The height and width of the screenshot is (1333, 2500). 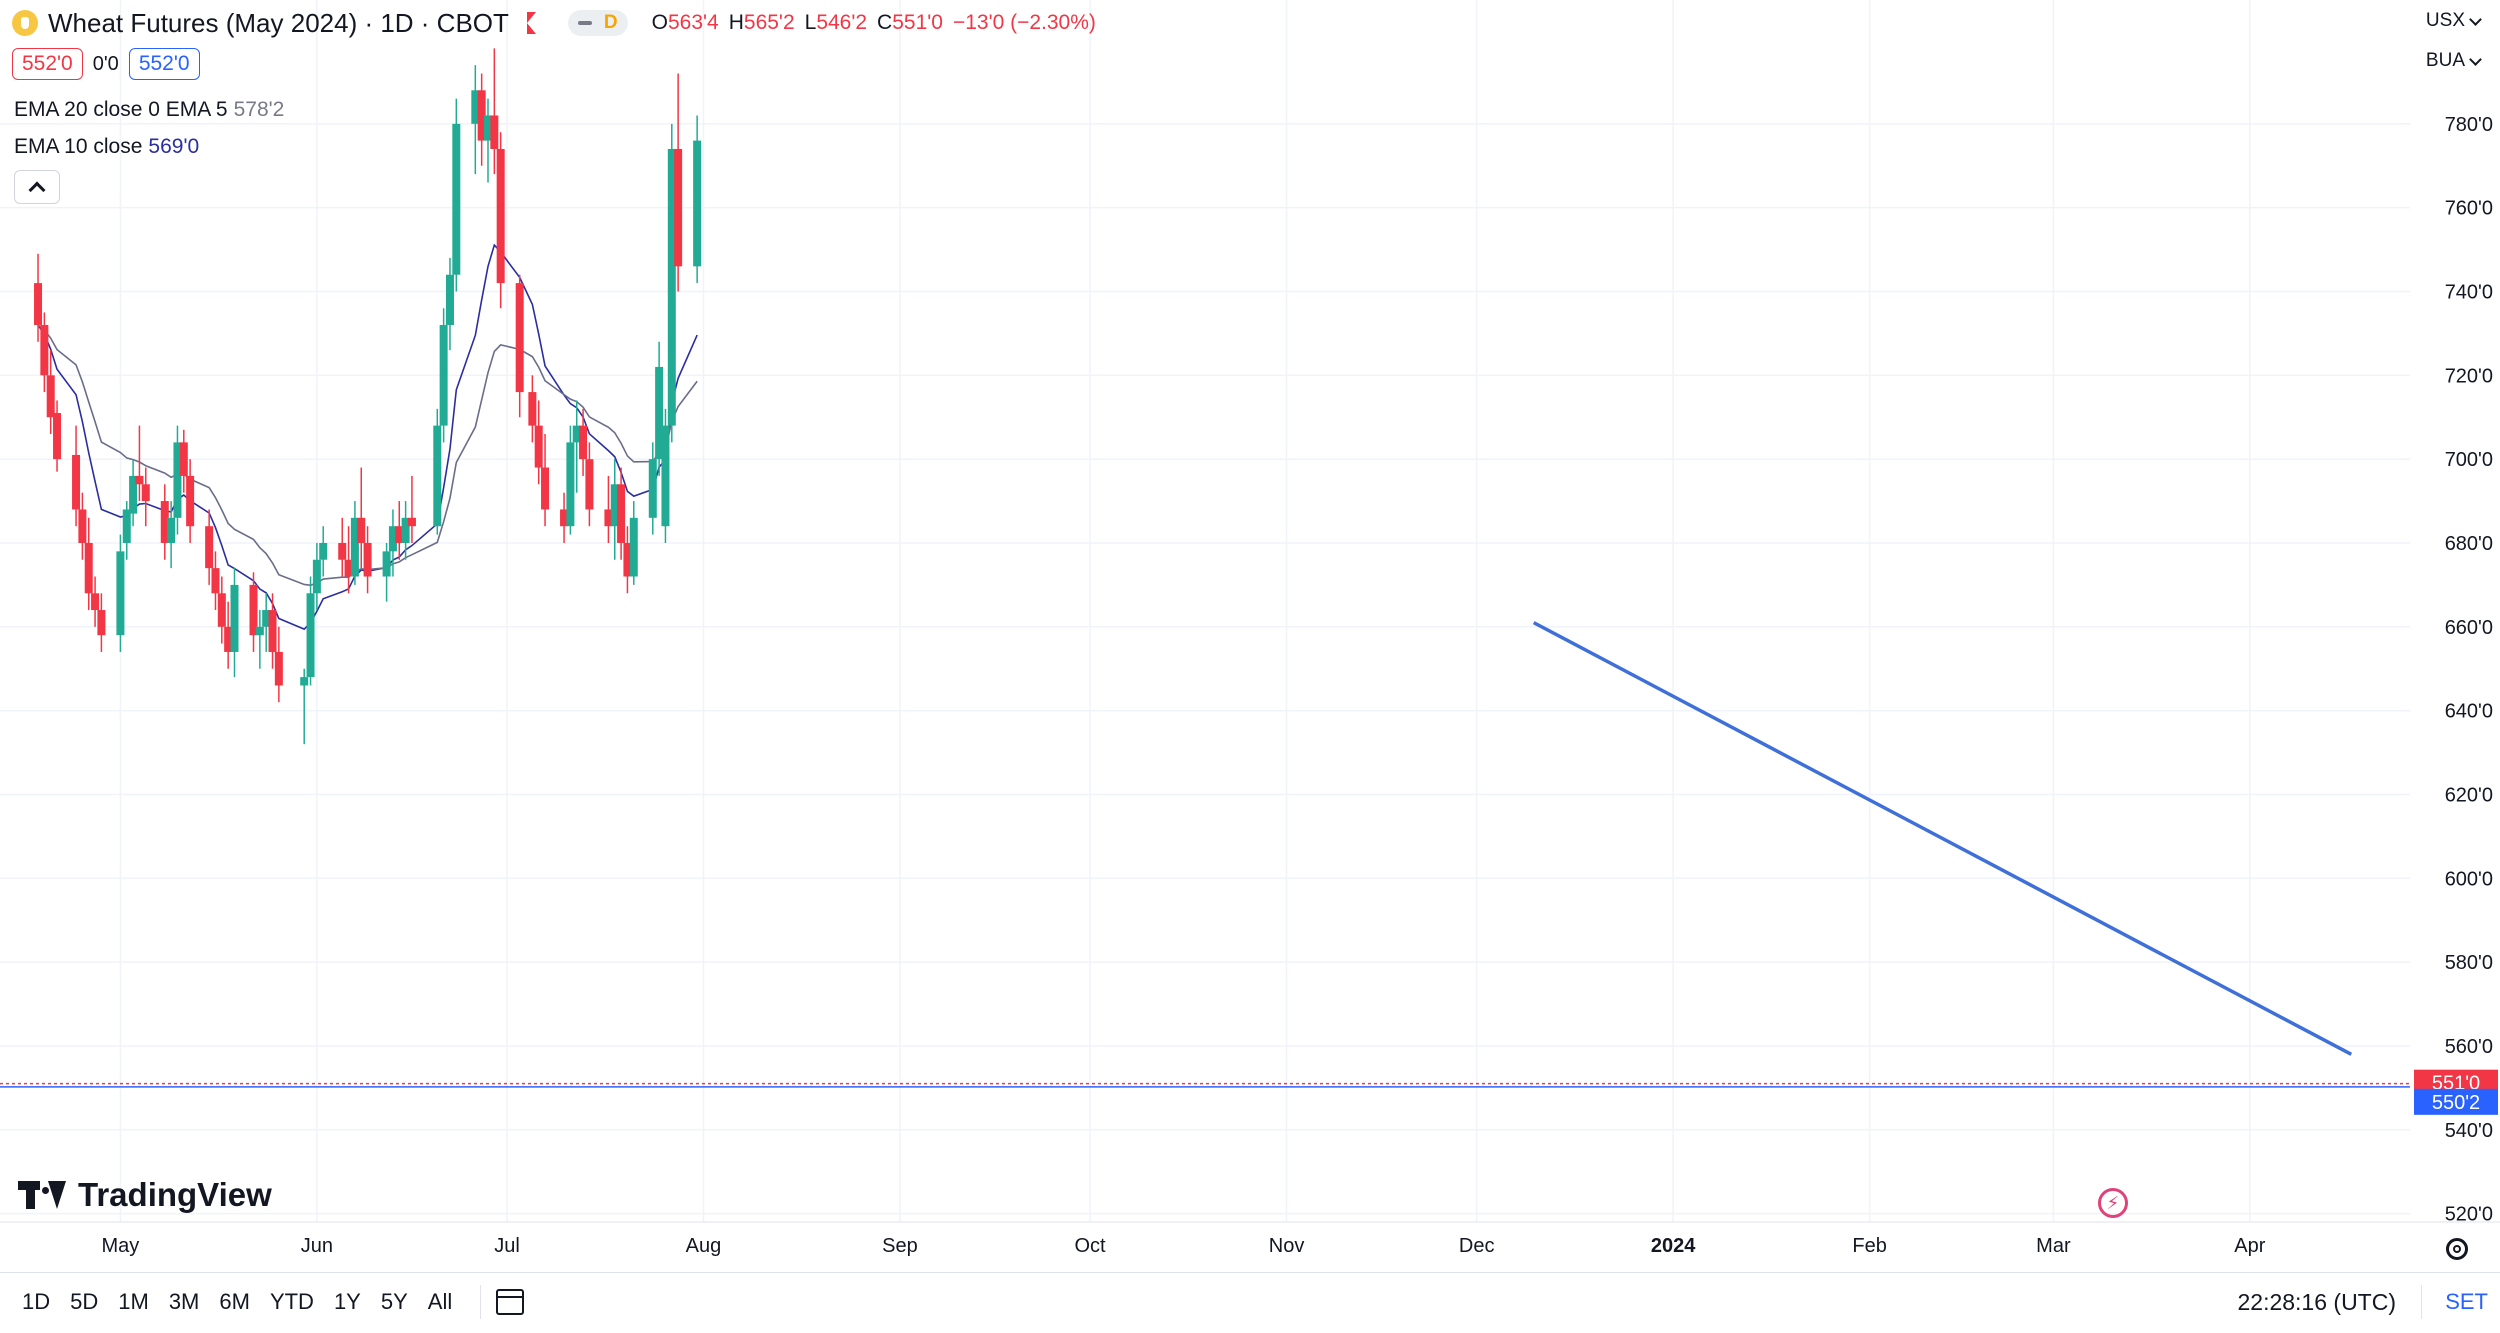 I want to click on x-tick-label: Dec, so click(x=1477, y=1246).